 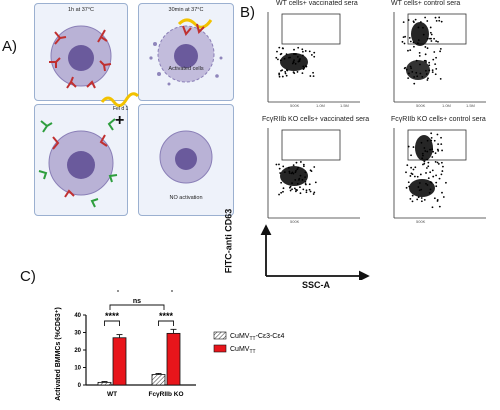 What do you see at coordinates (77, 351) in the screenshot?
I see `y-tick-label: 20` at bounding box center [77, 351].